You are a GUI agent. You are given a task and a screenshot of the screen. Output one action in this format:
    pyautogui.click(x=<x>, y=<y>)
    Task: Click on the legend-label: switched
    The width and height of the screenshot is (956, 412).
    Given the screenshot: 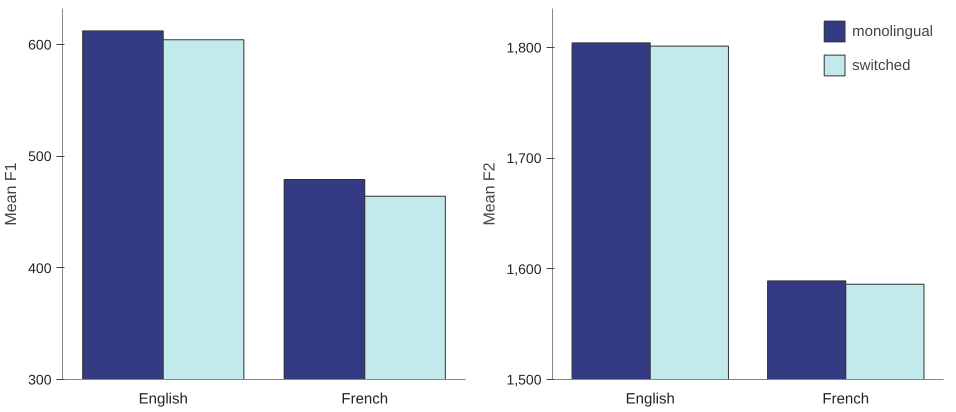 What is the action you would take?
    pyautogui.click(x=881, y=65)
    